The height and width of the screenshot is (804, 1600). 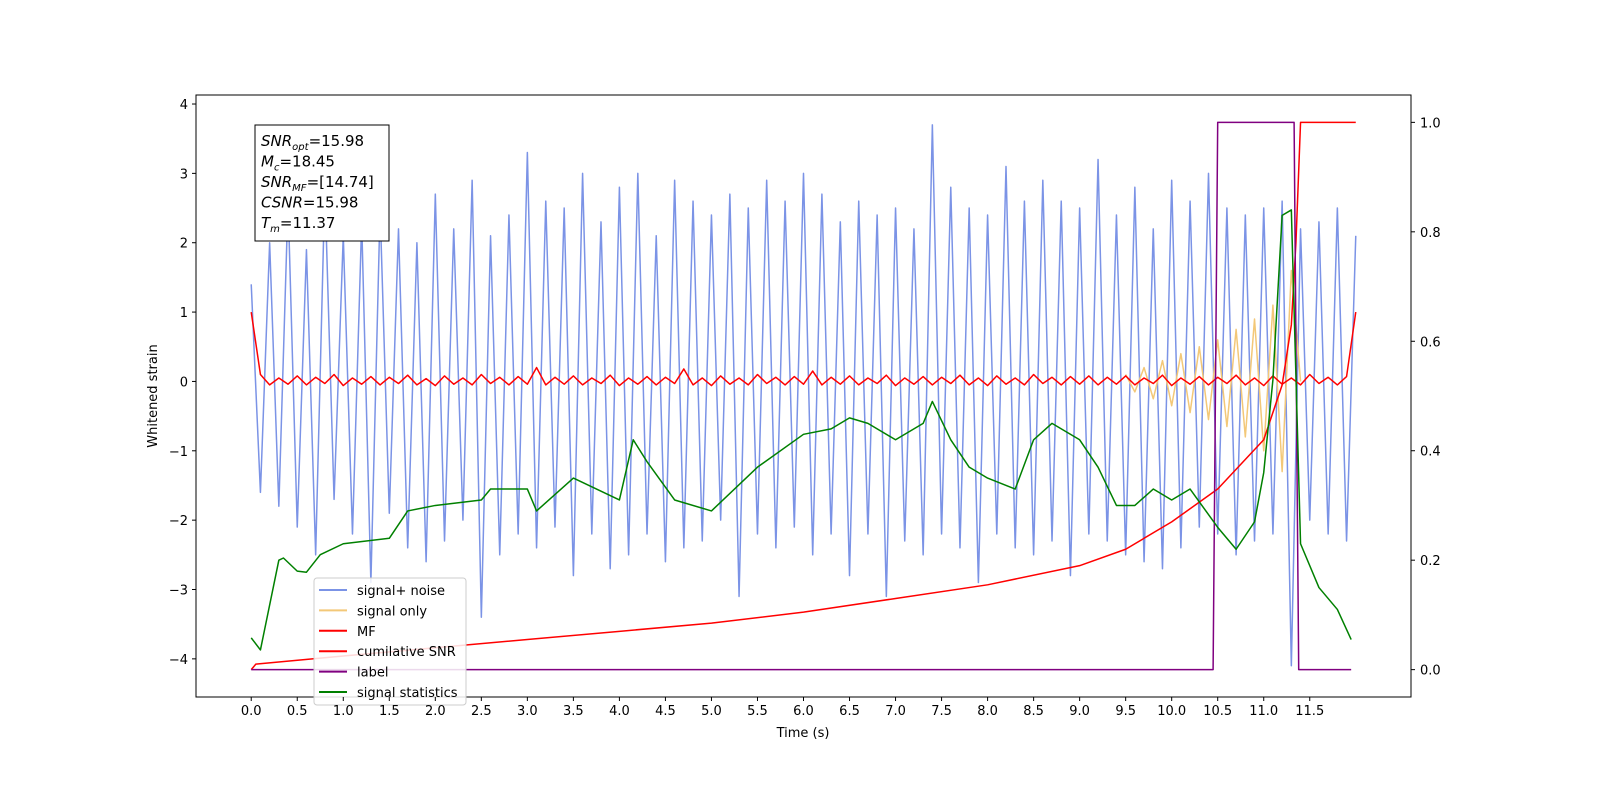 I want to click on y-tick-label: −2, so click(x=178, y=521).